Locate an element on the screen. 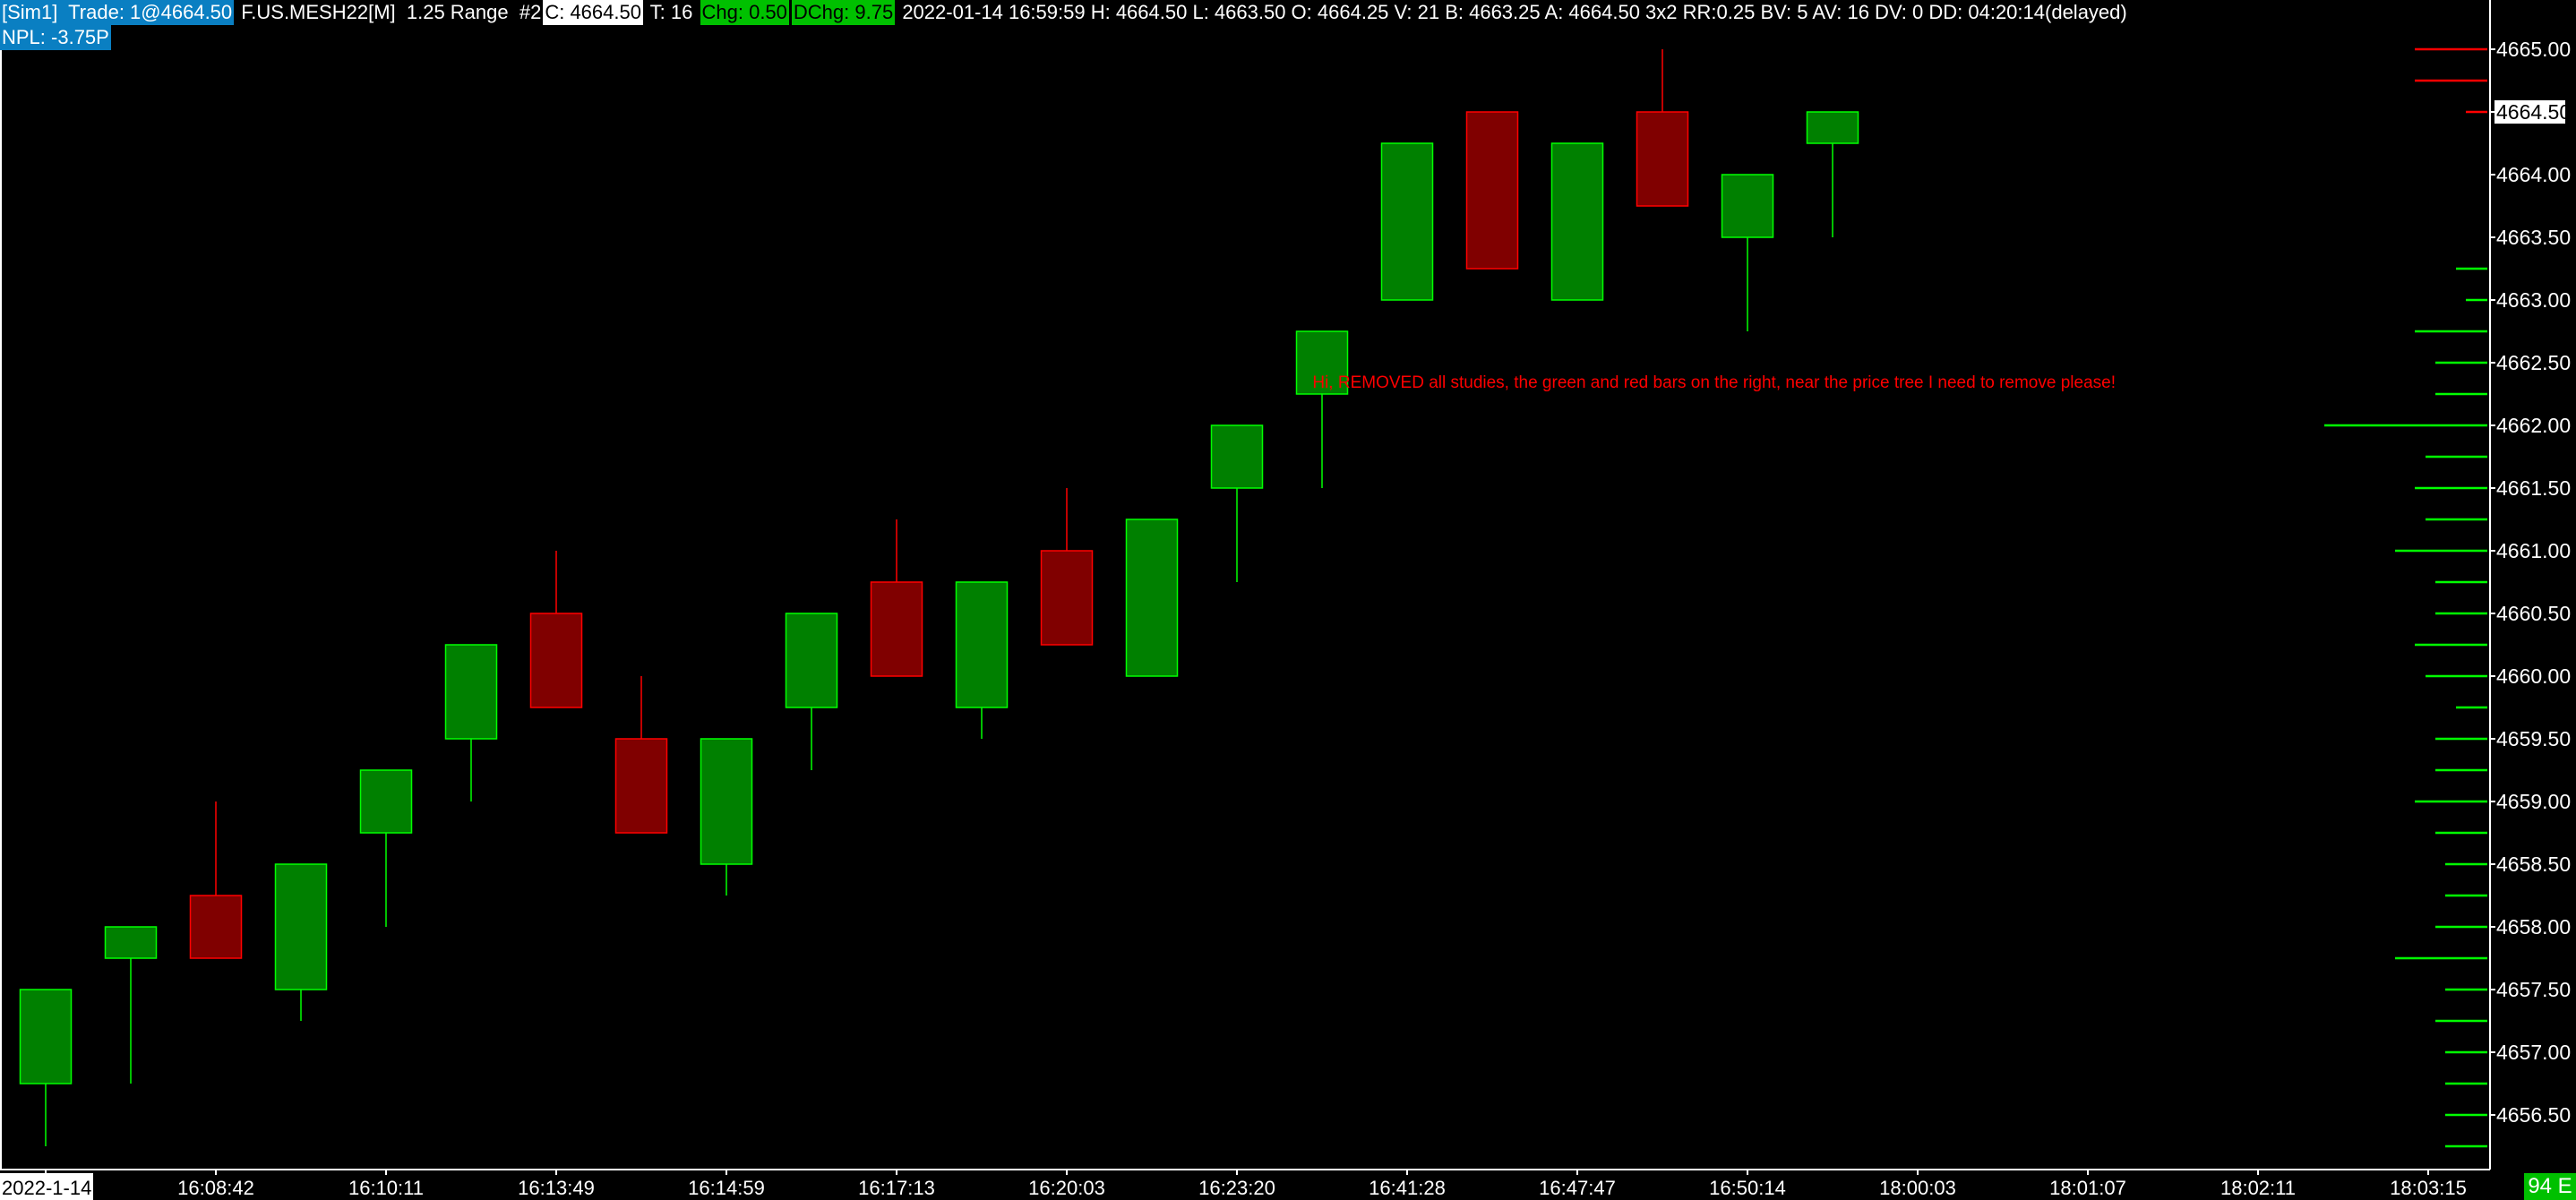  price-label: 4664.50 is located at coordinates (2533, 112).